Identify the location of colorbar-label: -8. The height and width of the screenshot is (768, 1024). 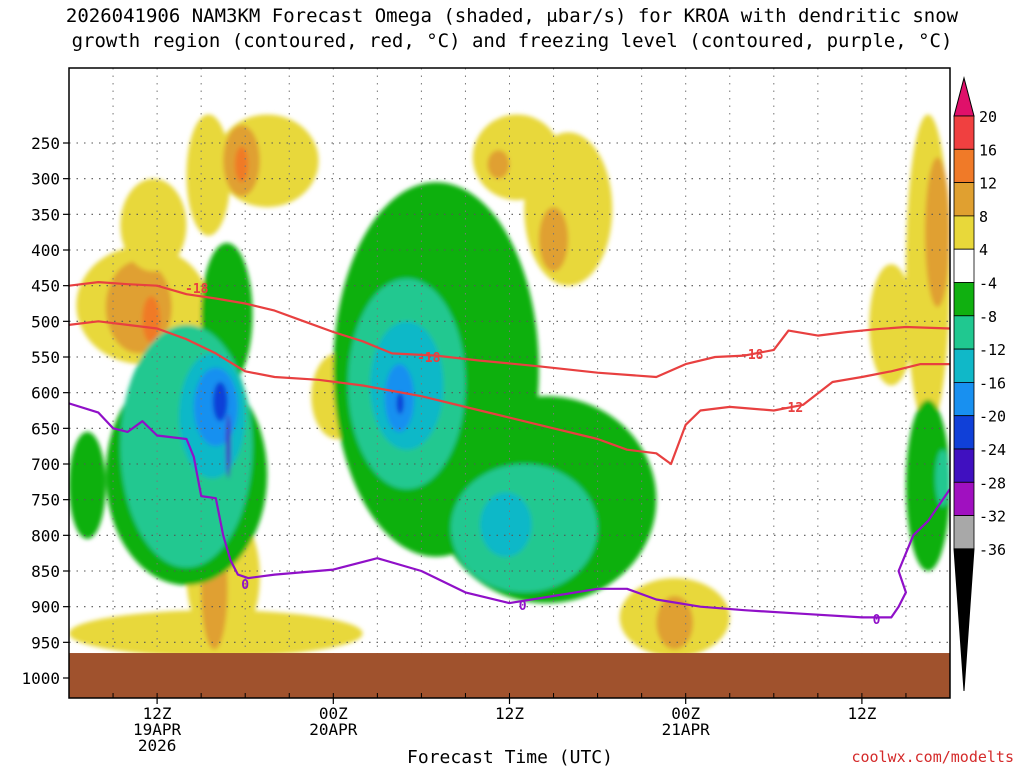
(988, 317).